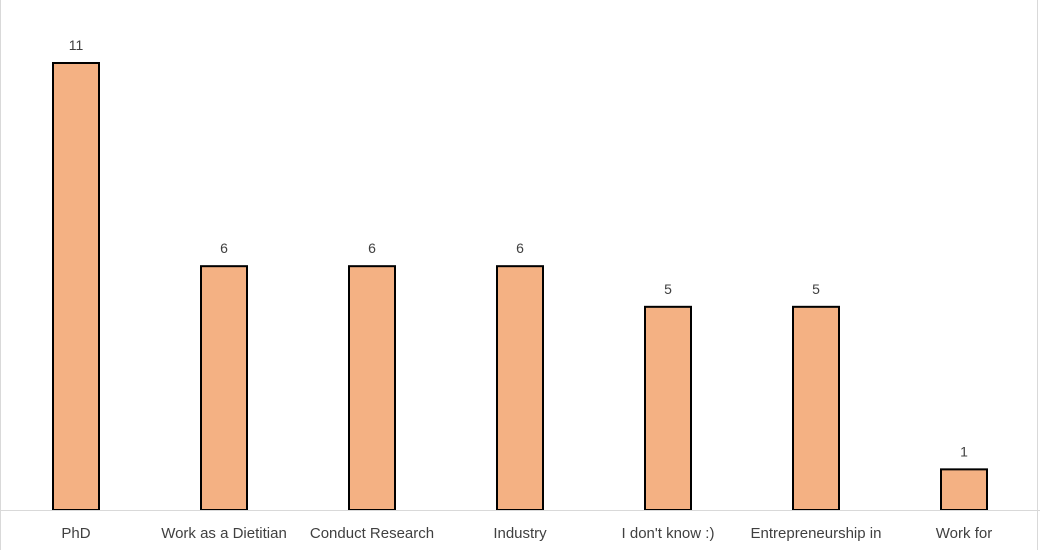 The width and height of the screenshot is (1040, 550). I want to click on data-label-1: 6, so click(224, 248).